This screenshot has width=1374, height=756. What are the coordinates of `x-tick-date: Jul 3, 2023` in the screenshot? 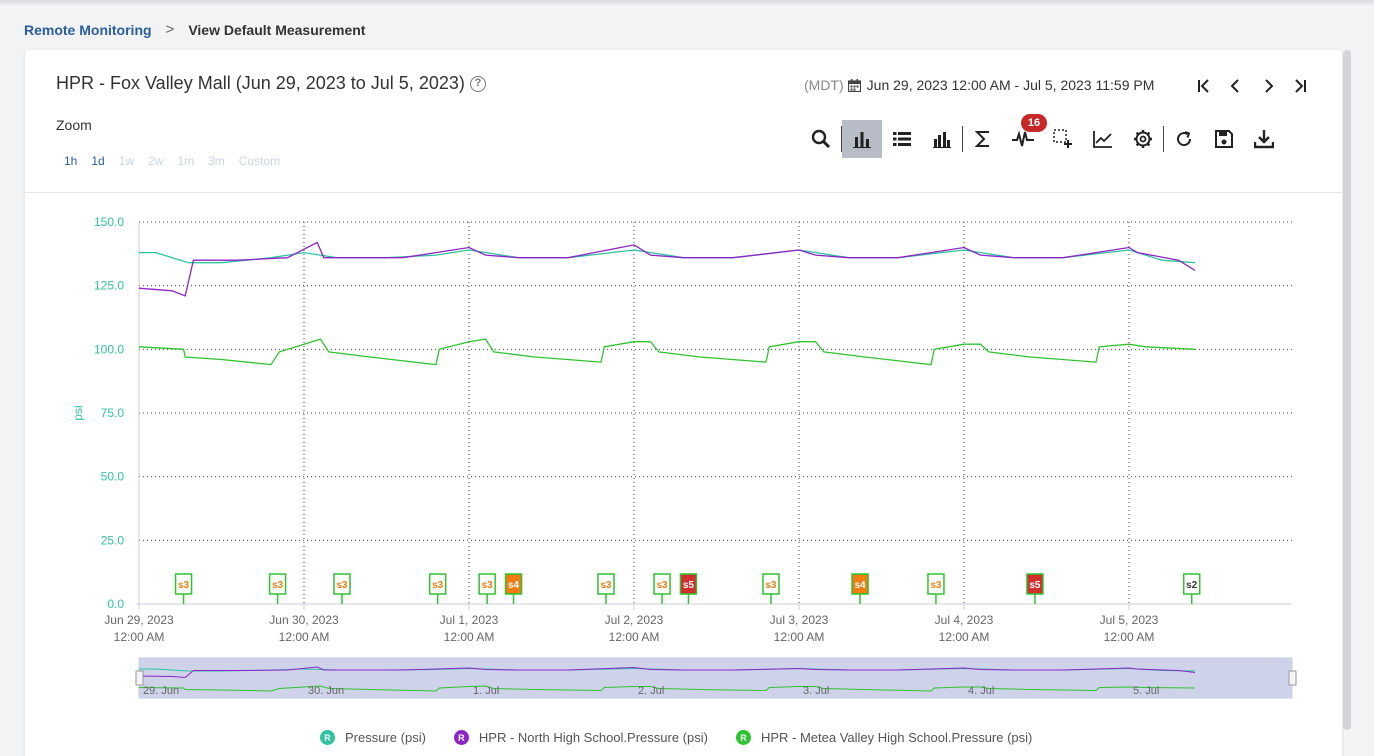 It's located at (799, 620).